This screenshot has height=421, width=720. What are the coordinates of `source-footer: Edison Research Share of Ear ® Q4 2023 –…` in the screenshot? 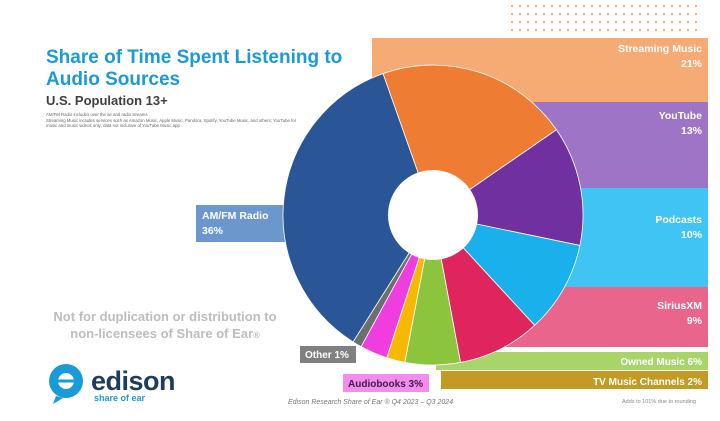 It's located at (371, 402).